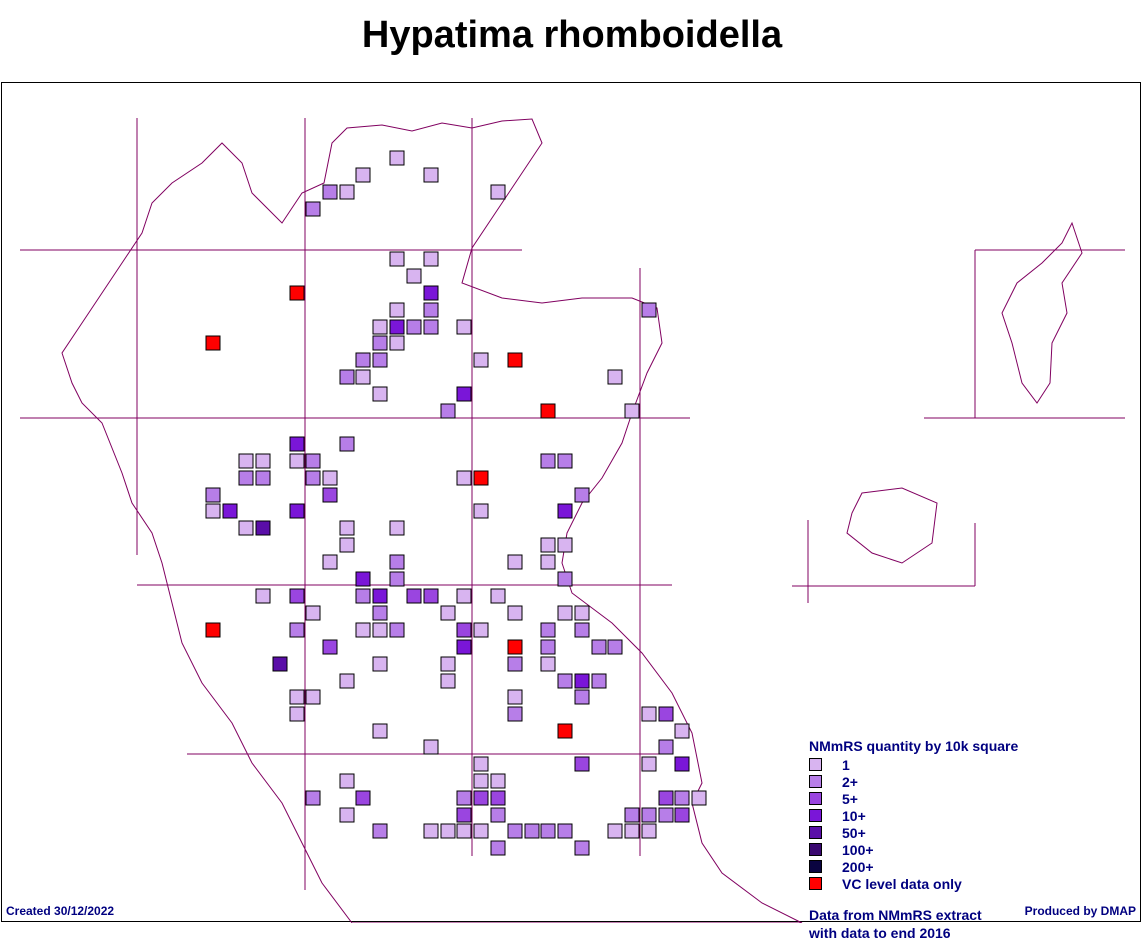 The height and width of the screenshot is (942, 1144). I want to click on legend-items: 1 2+ 5+ 10+ 50+ 100+ 200+ VC level data only, so click(913, 824).